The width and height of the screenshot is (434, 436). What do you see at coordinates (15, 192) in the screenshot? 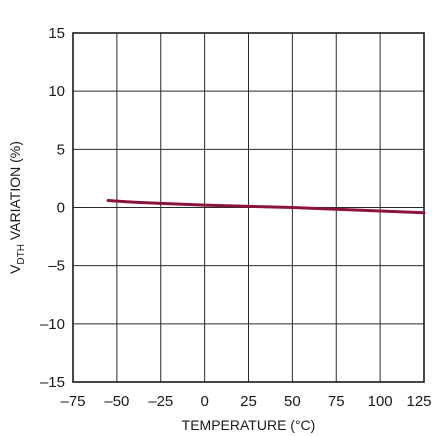
I see `y-axis-label-rest: VARIATION (%)` at bounding box center [15, 192].